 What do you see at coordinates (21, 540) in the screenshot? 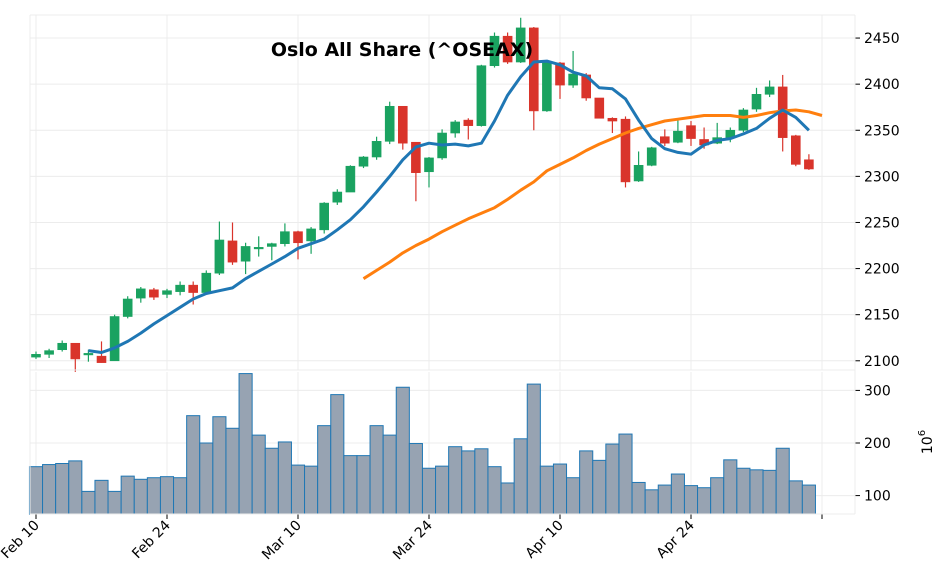
I see `x-tick-label: Feb 10` at bounding box center [21, 540].